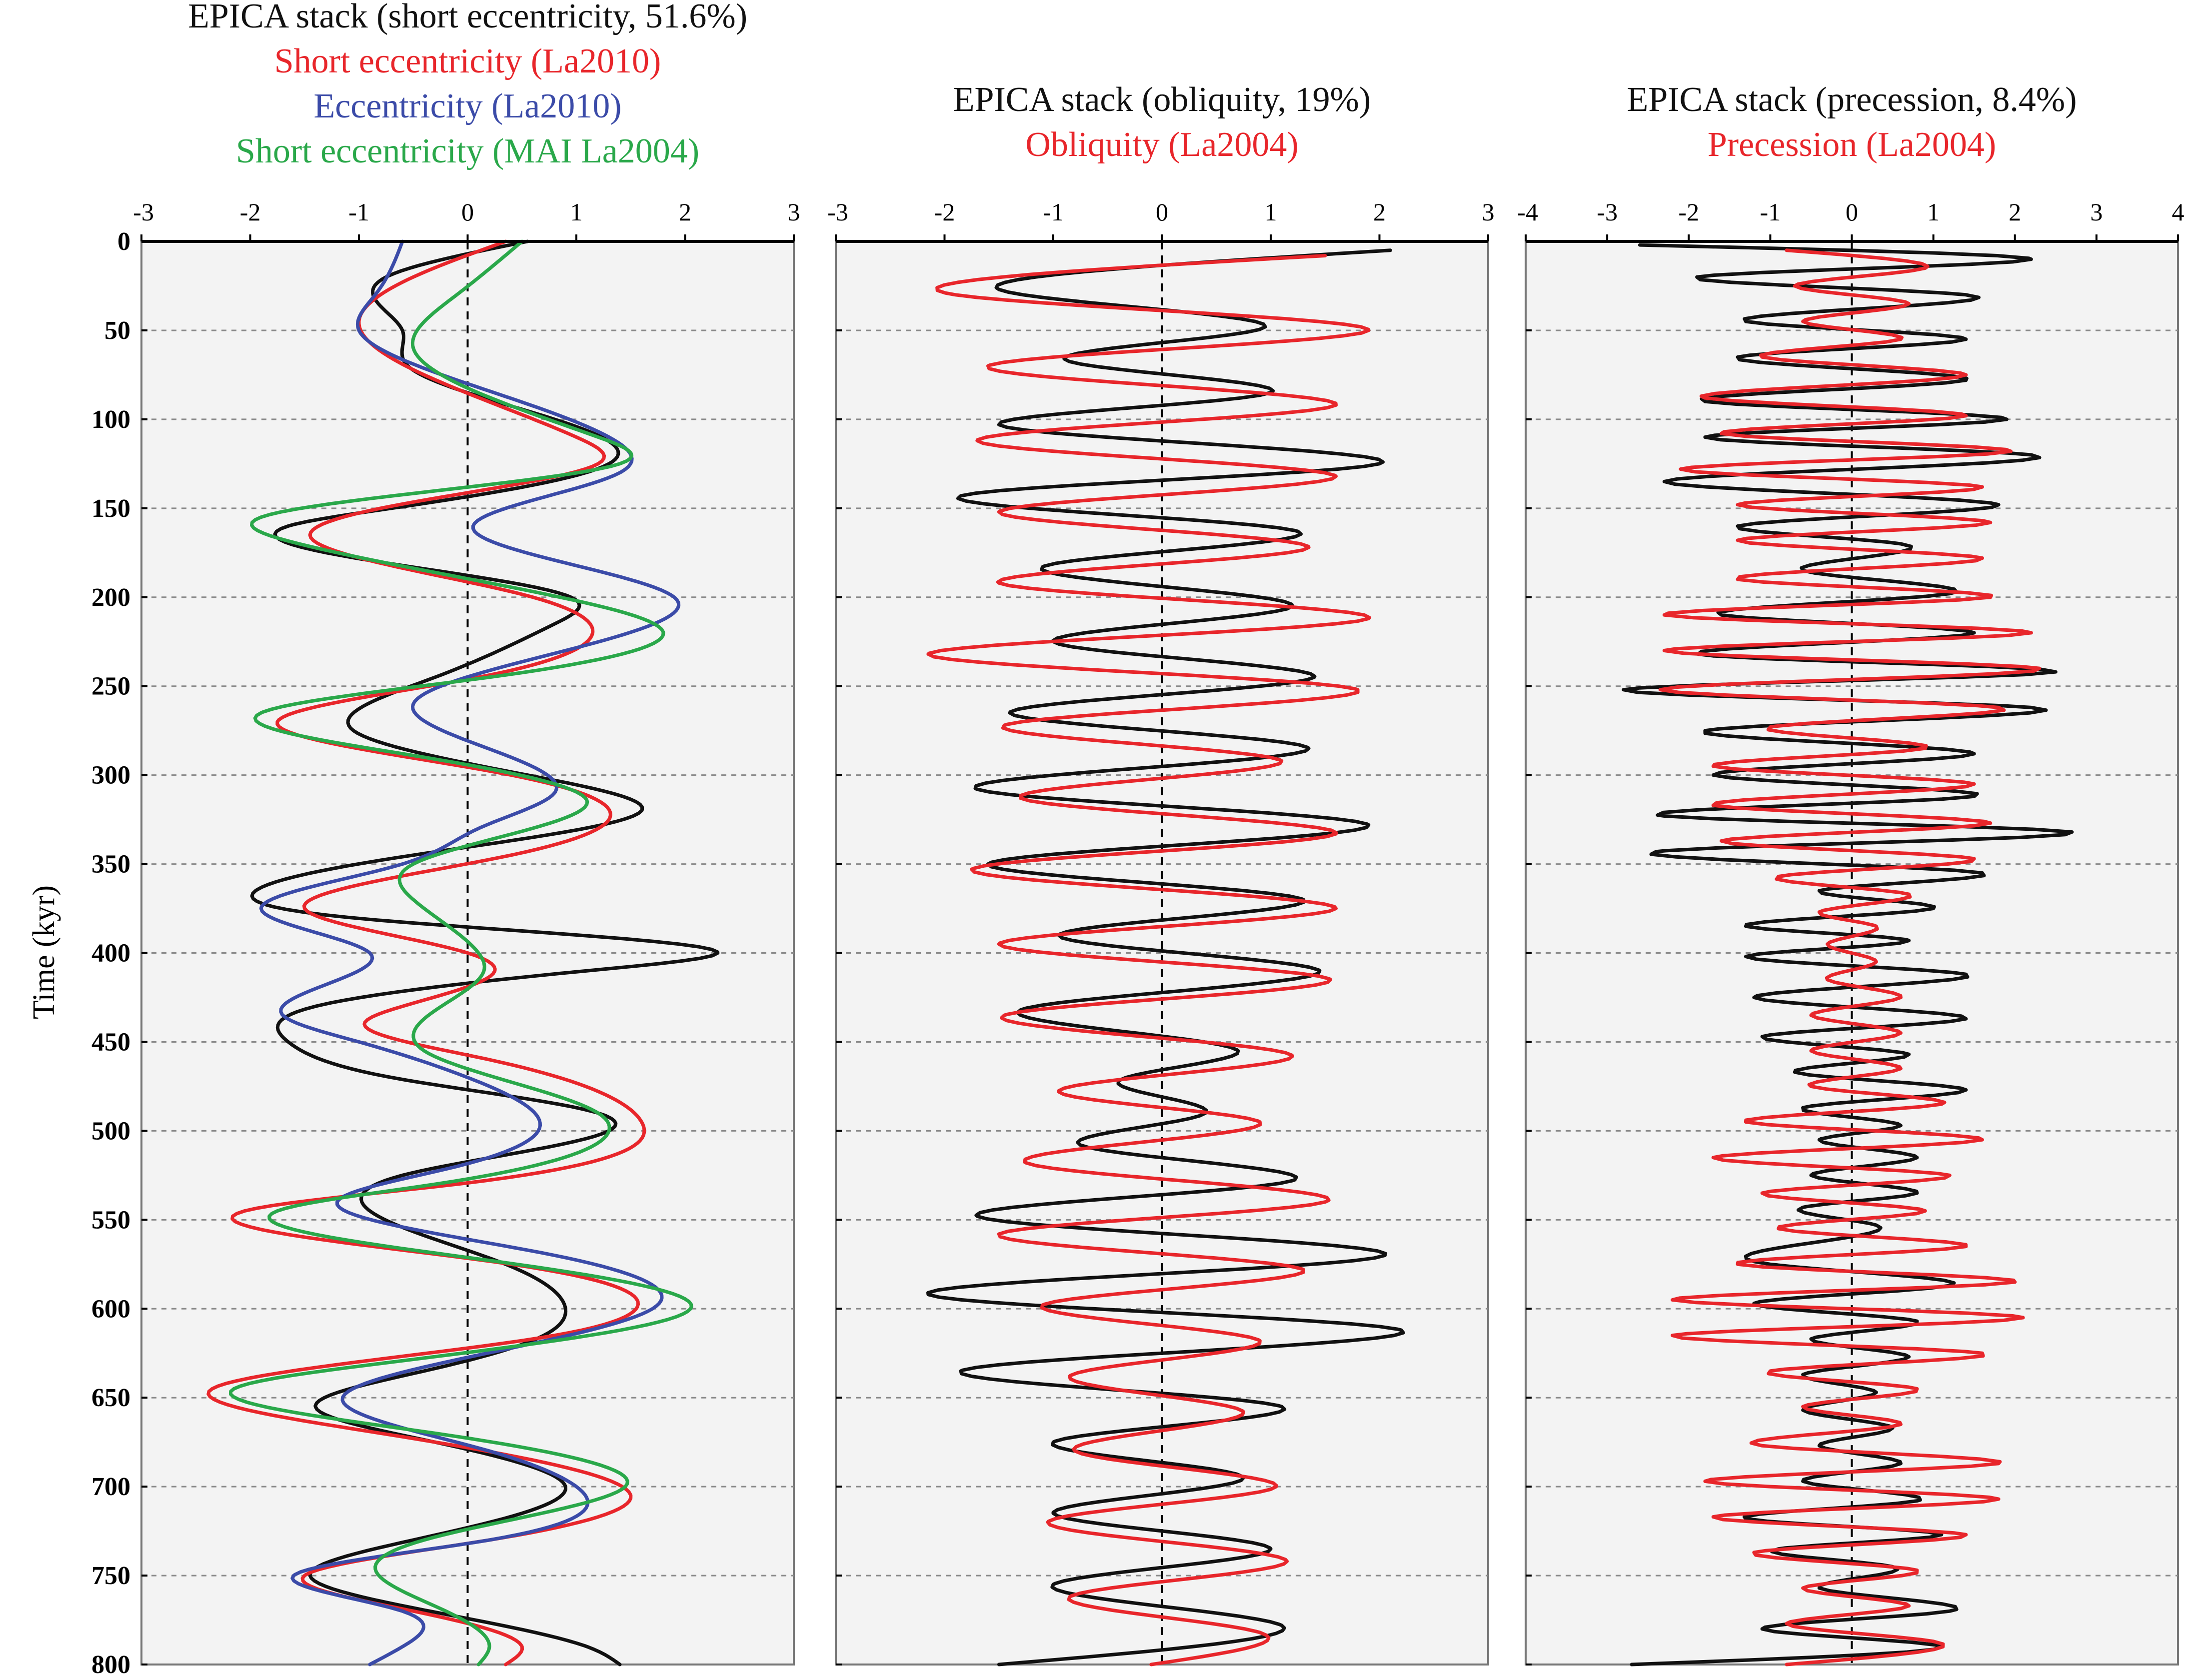 The image size is (2196, 1680). I want to click on y-tick-label: 500, so click(111, 1131).